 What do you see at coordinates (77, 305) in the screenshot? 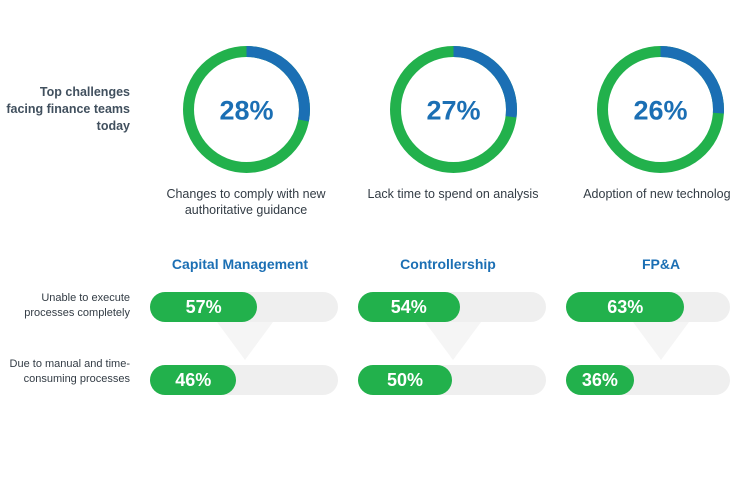
I see `row-label: Unable to execute processes completely` at bounding box center [77, 305].